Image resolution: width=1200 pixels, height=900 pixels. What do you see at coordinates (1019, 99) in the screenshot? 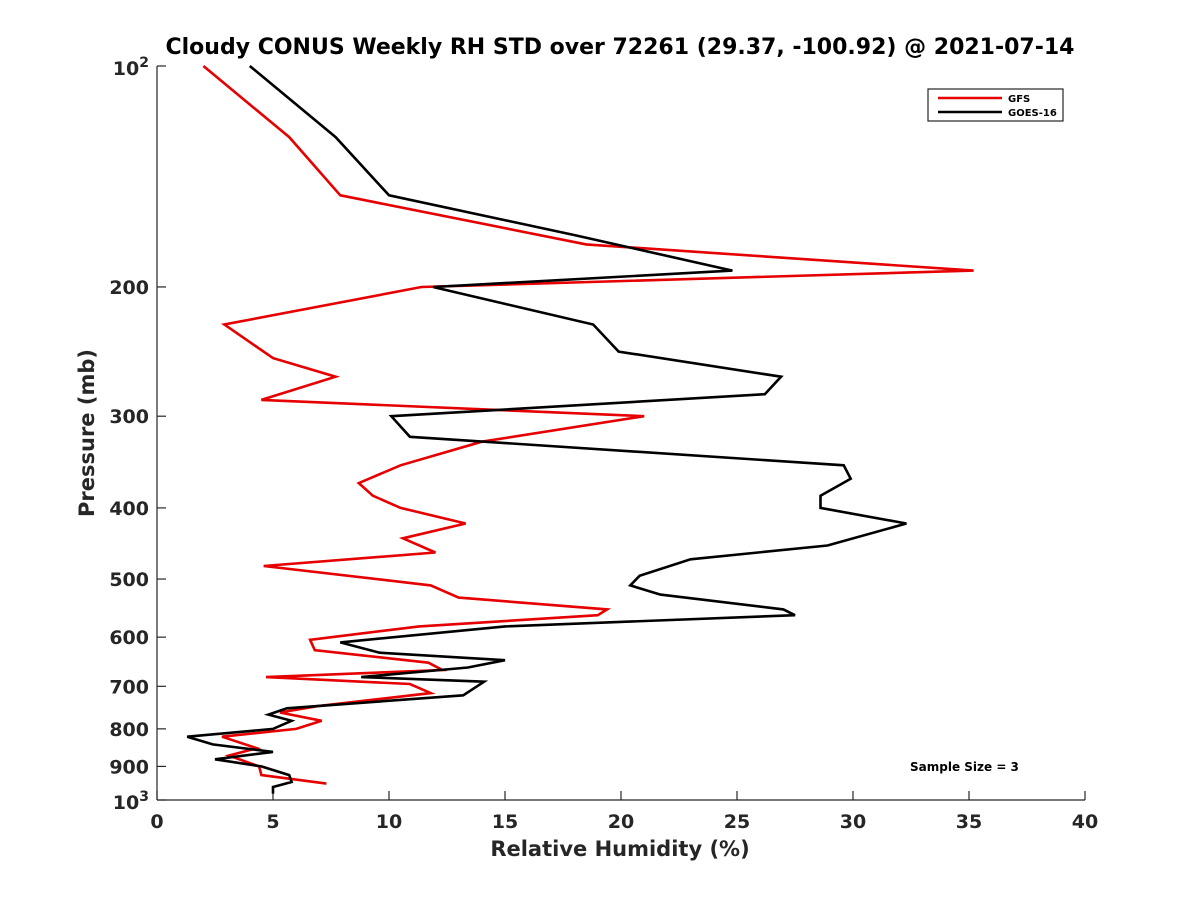
I see `legend-label: GFS` at bounding box center [1019, 99].